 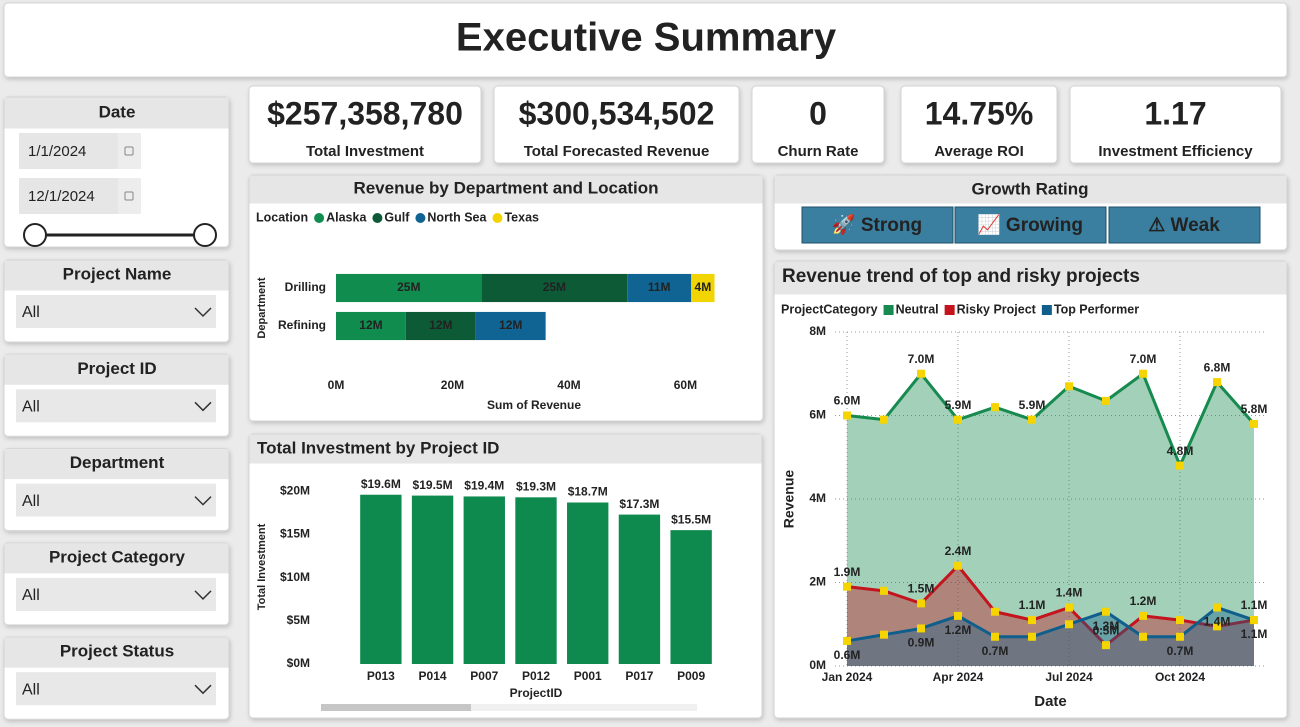 I want to click on data-label: 7.0M, so click(x=1143, y=359).